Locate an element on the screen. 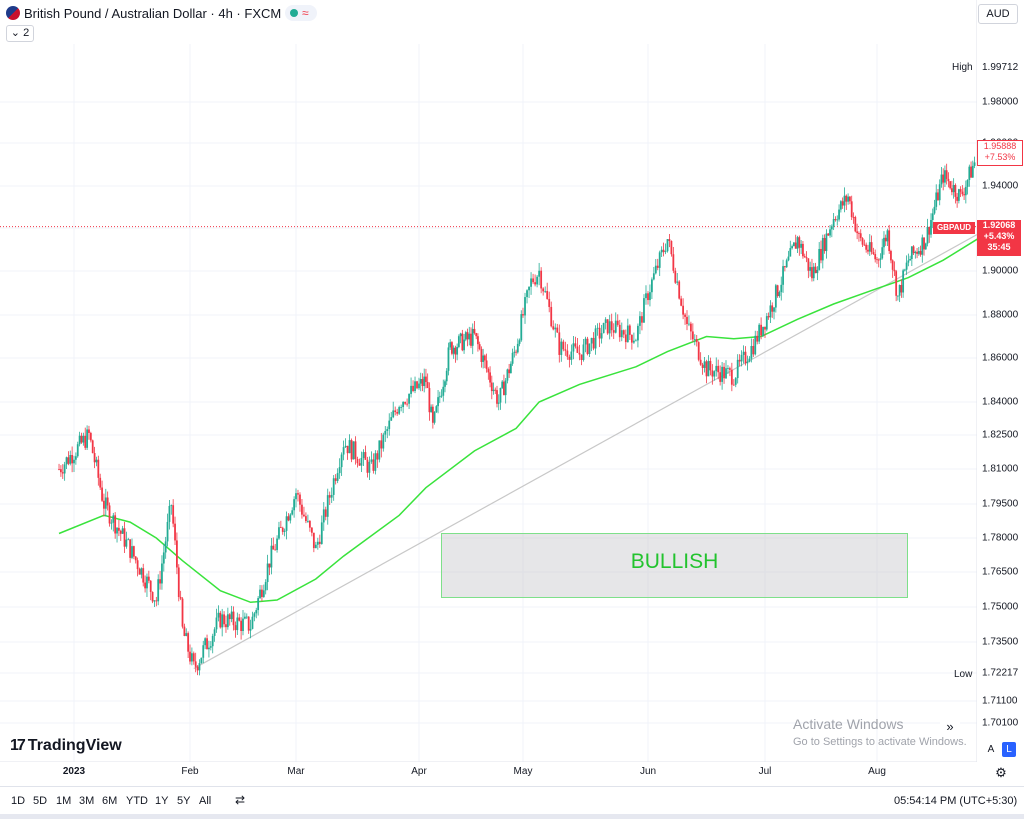  range-button-6m: 6M is located at coordinates (110, 801).